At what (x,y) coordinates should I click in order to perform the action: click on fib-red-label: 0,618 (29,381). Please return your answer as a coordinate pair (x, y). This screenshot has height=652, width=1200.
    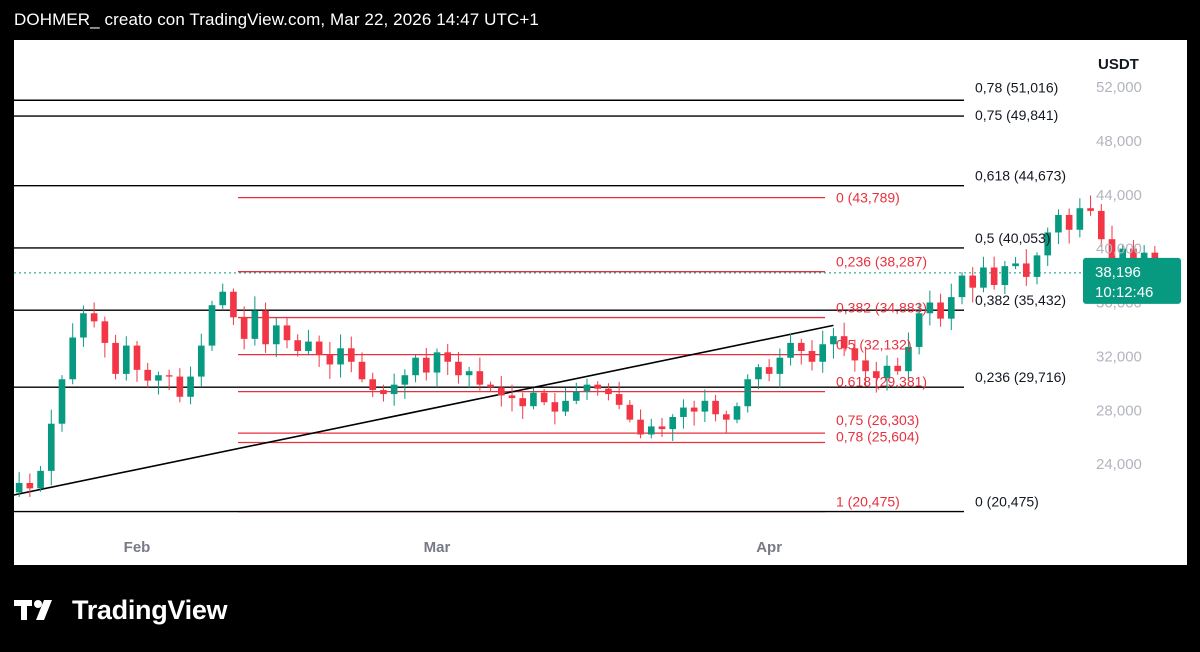
    Looking at the image, I should click on (881, 382).